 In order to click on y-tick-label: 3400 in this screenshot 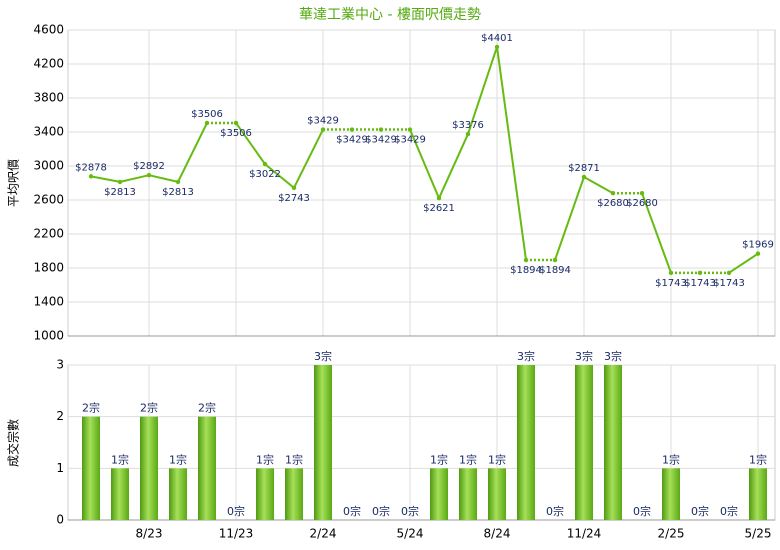, I will do `click(48, 132)`.